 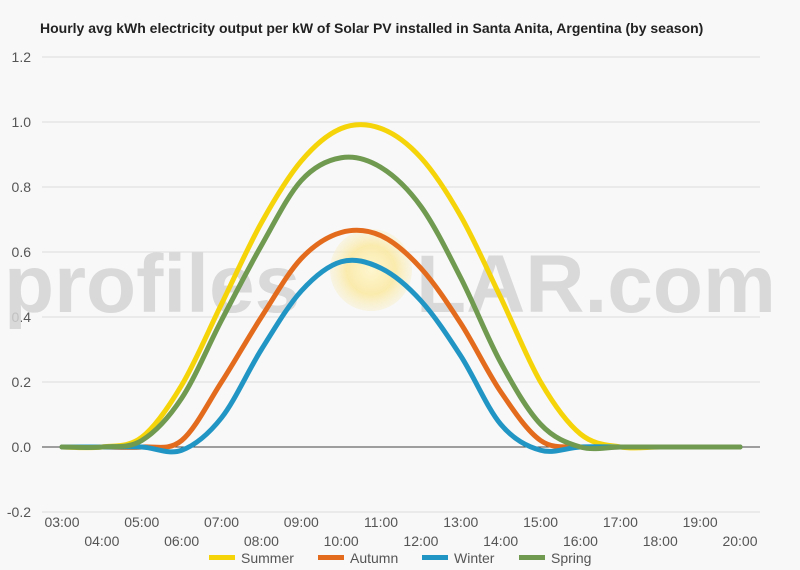 What do you see at coordinates (420, 541) in the screenshot?
I see `x-tick-label: 12:00` at bounding box center [420, 541].